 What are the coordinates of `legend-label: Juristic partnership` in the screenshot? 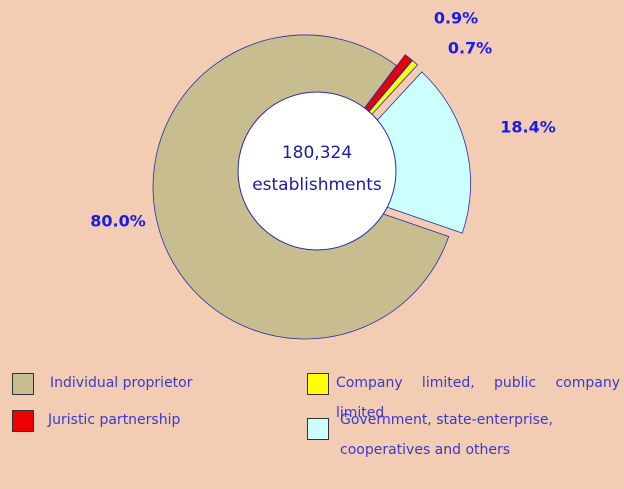 It's located at (114, 420).